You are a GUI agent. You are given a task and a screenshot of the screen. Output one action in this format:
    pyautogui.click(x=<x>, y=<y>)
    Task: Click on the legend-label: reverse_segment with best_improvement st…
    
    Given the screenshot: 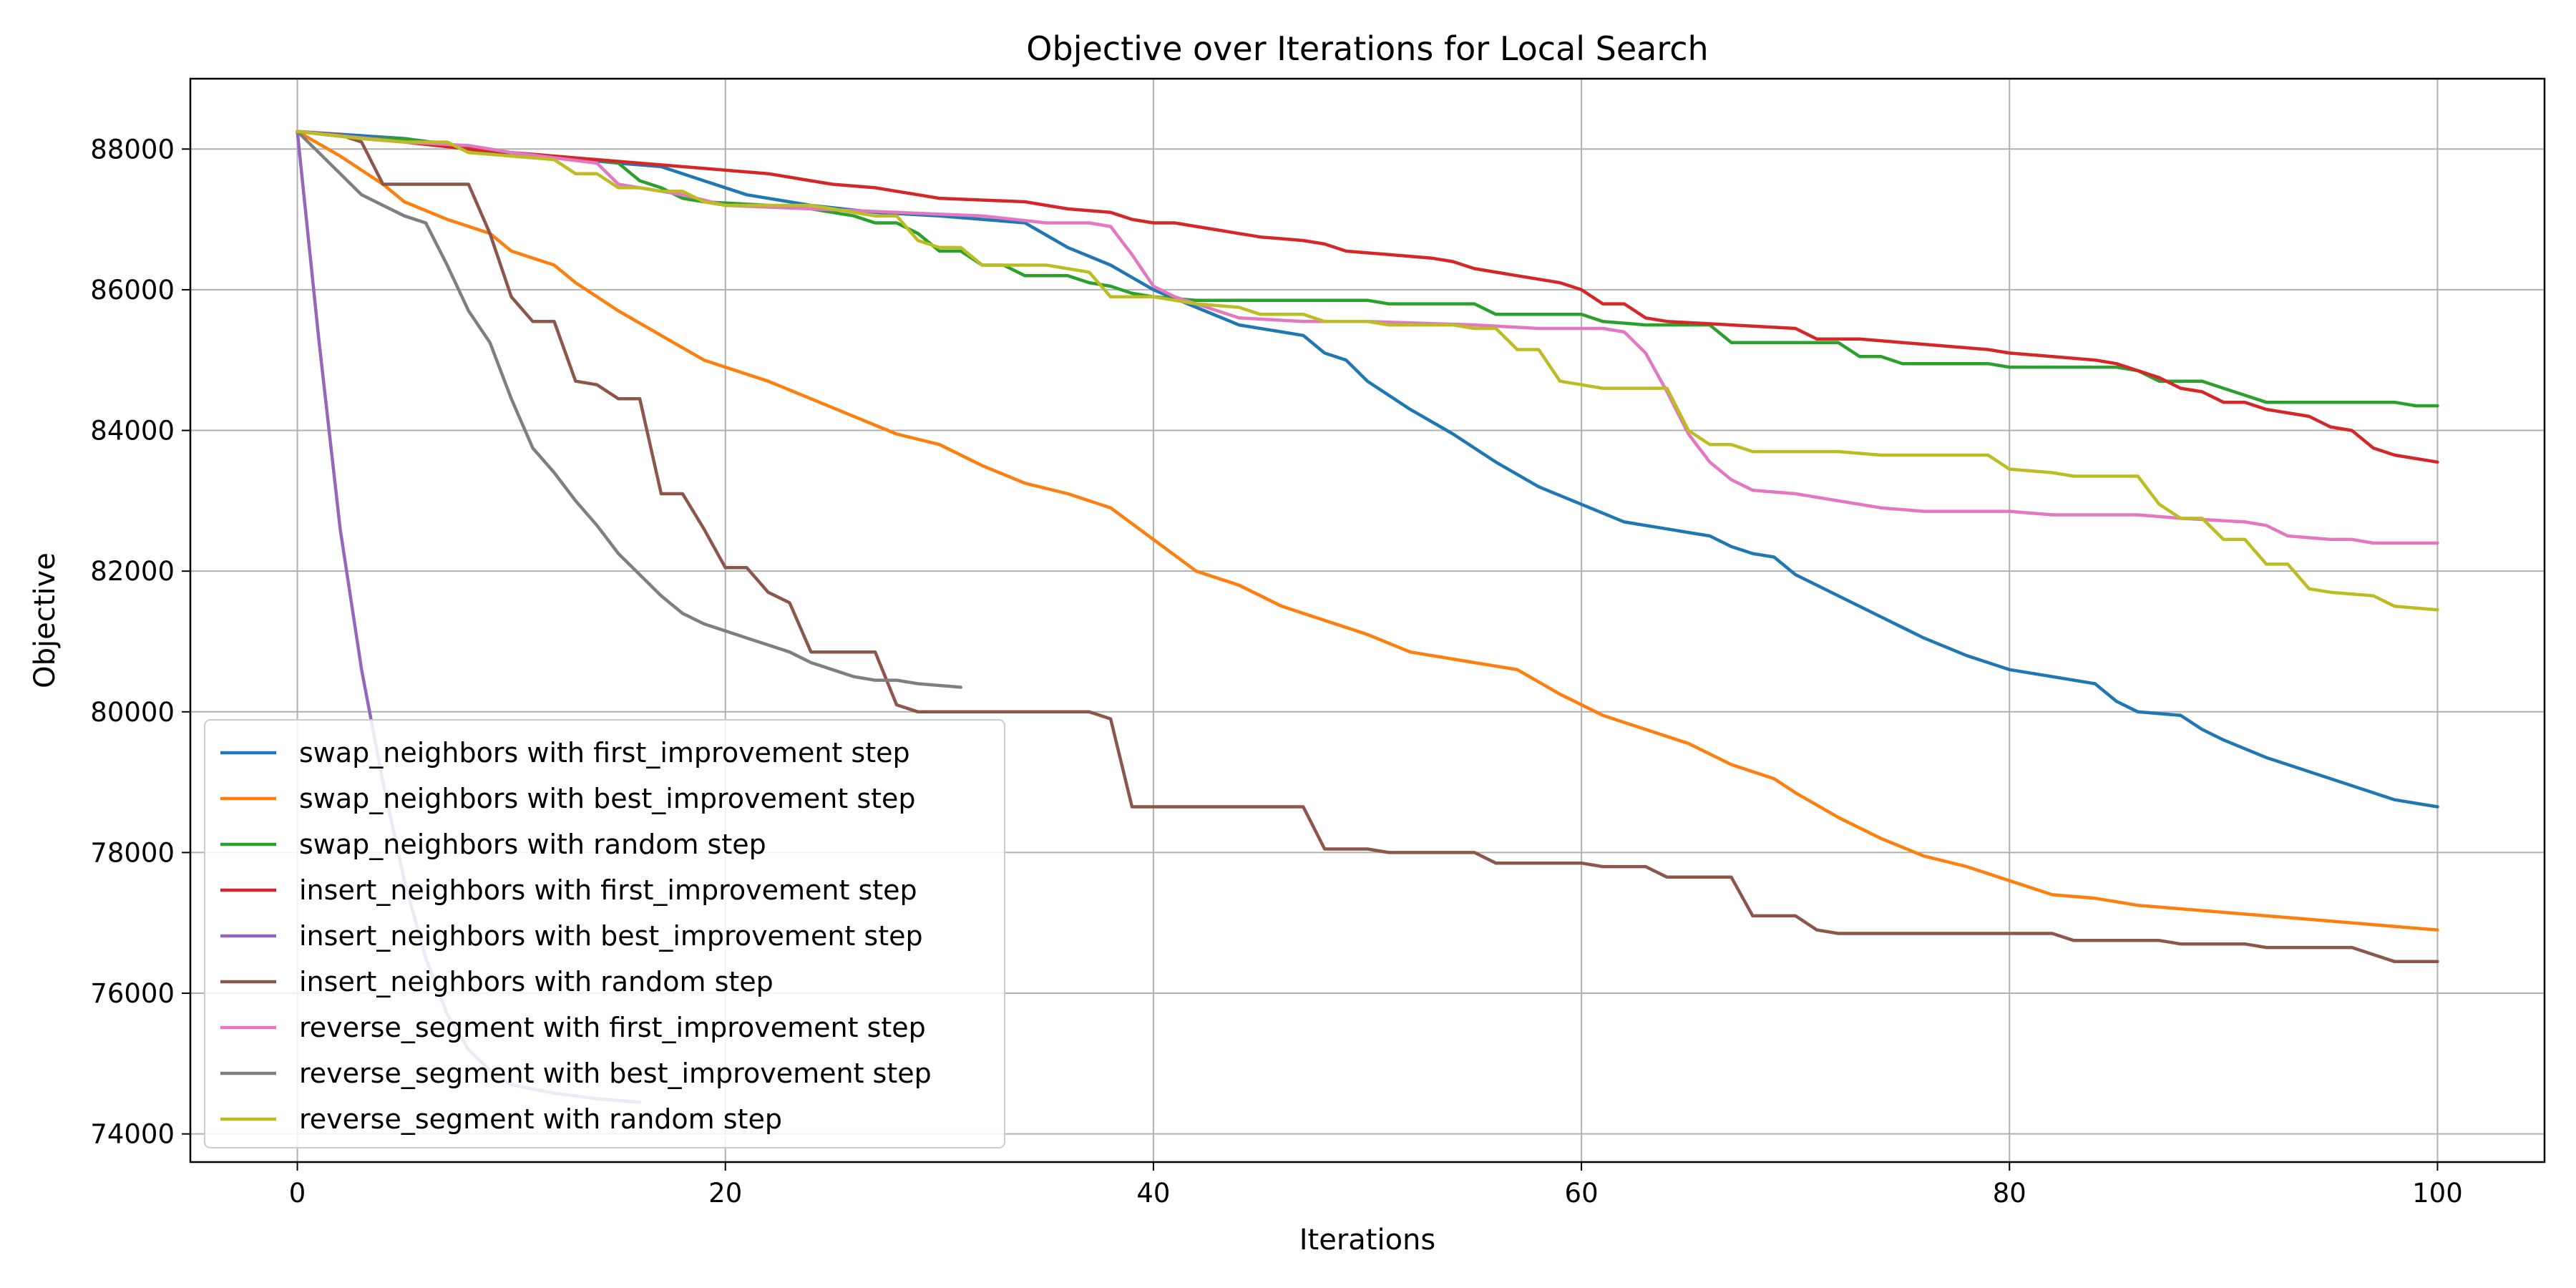 What is the action you would take?
    pyautogui.click(x=615, y=1073)
    